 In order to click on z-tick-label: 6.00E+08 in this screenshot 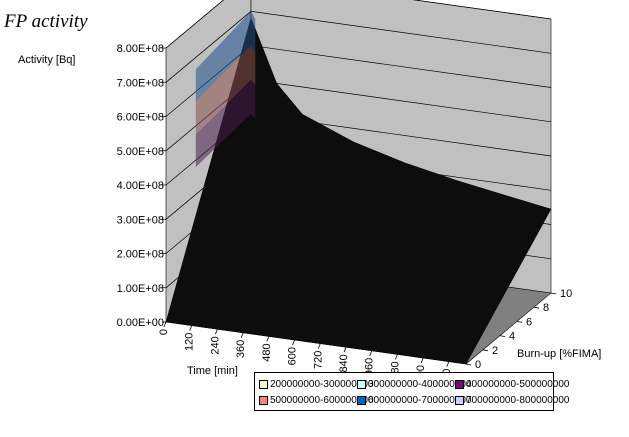, I will do `click(140, 118)`.